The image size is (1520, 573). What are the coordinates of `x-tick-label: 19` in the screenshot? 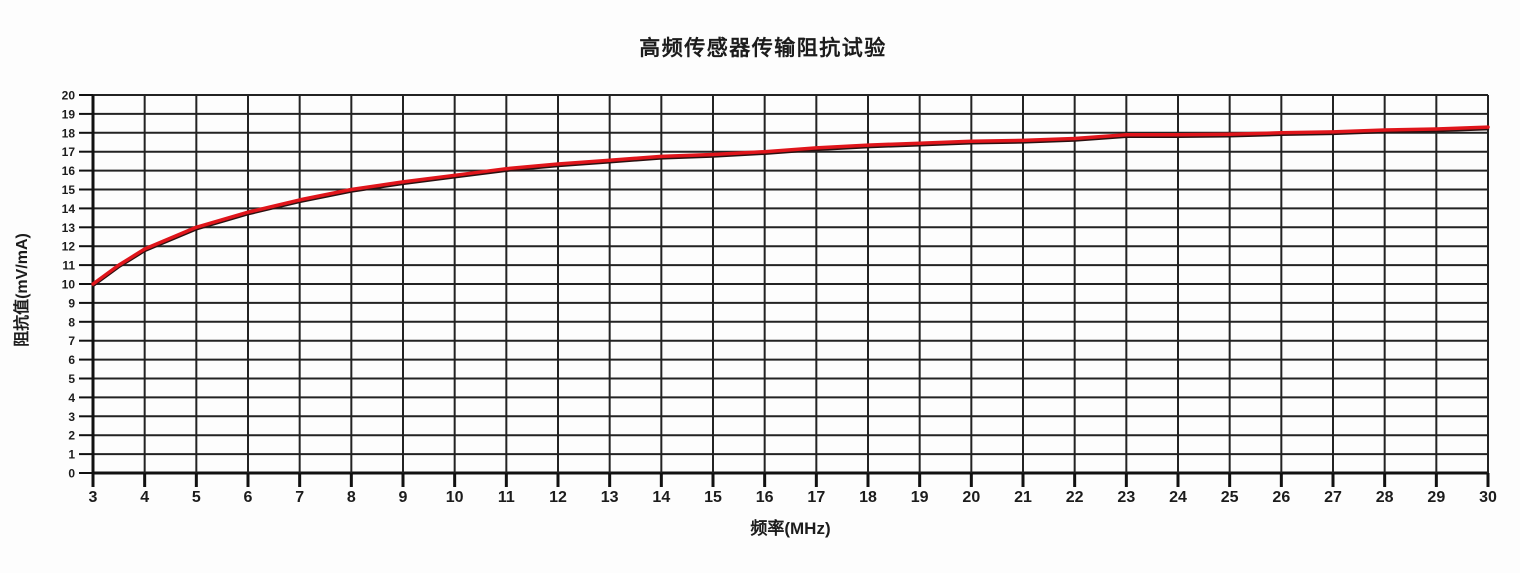 It's located at (920, 497).